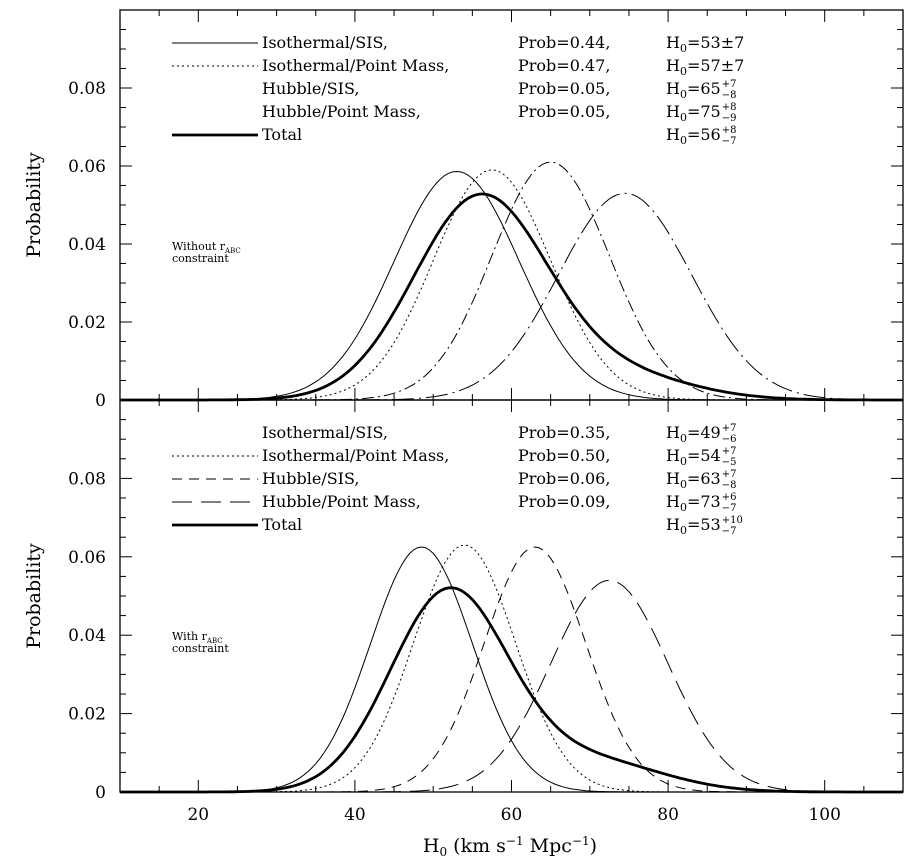 The width and height of the screenshot is (923, 862). Describe the element at coordinates (693, 136) in the screenshot. I see `legend-h0: H0=56` at that location.